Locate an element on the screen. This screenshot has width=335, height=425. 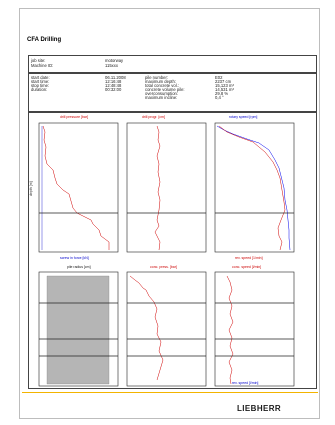
report-title: CFA Drilling is located at coordinates (44, 40).